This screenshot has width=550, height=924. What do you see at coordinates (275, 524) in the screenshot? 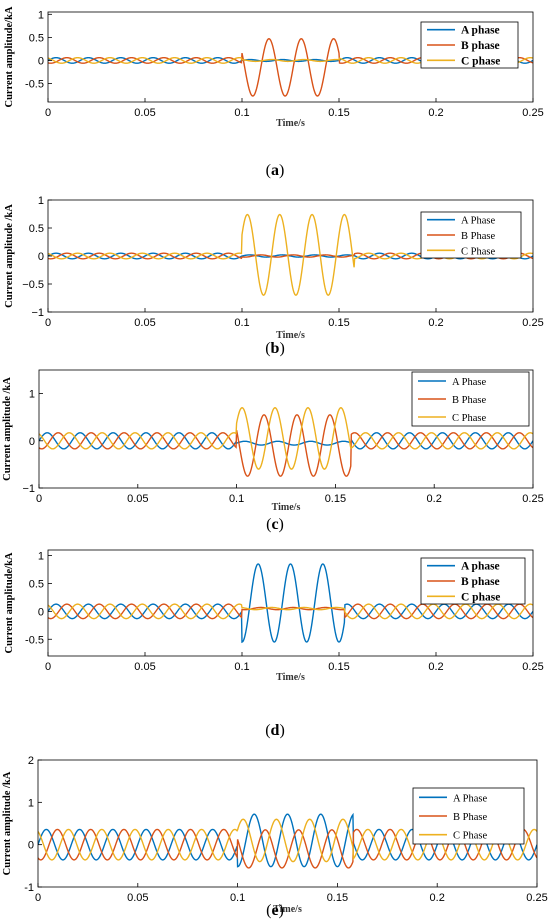
I see `caption-c: (c)` at bounding box center [275, 524].